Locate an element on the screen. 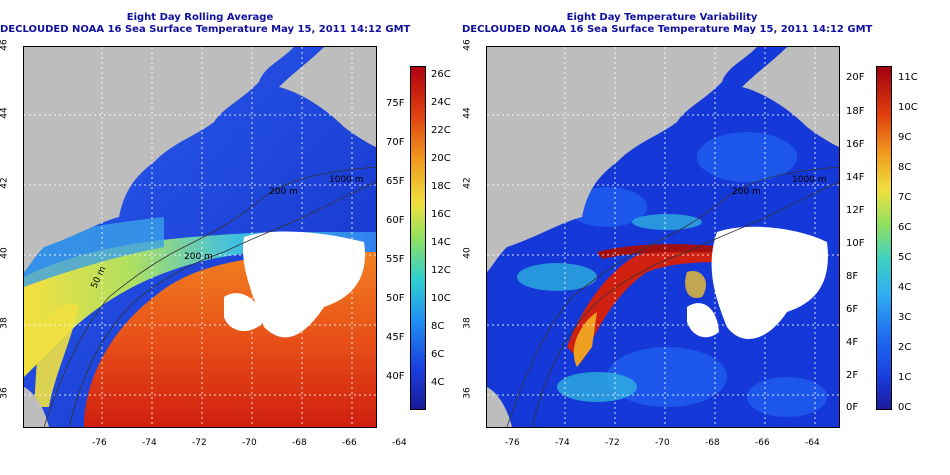 The height and width of the screenshot is (475, 950). right-cbar-f-18: 18F is located at coordinates (855, 111).